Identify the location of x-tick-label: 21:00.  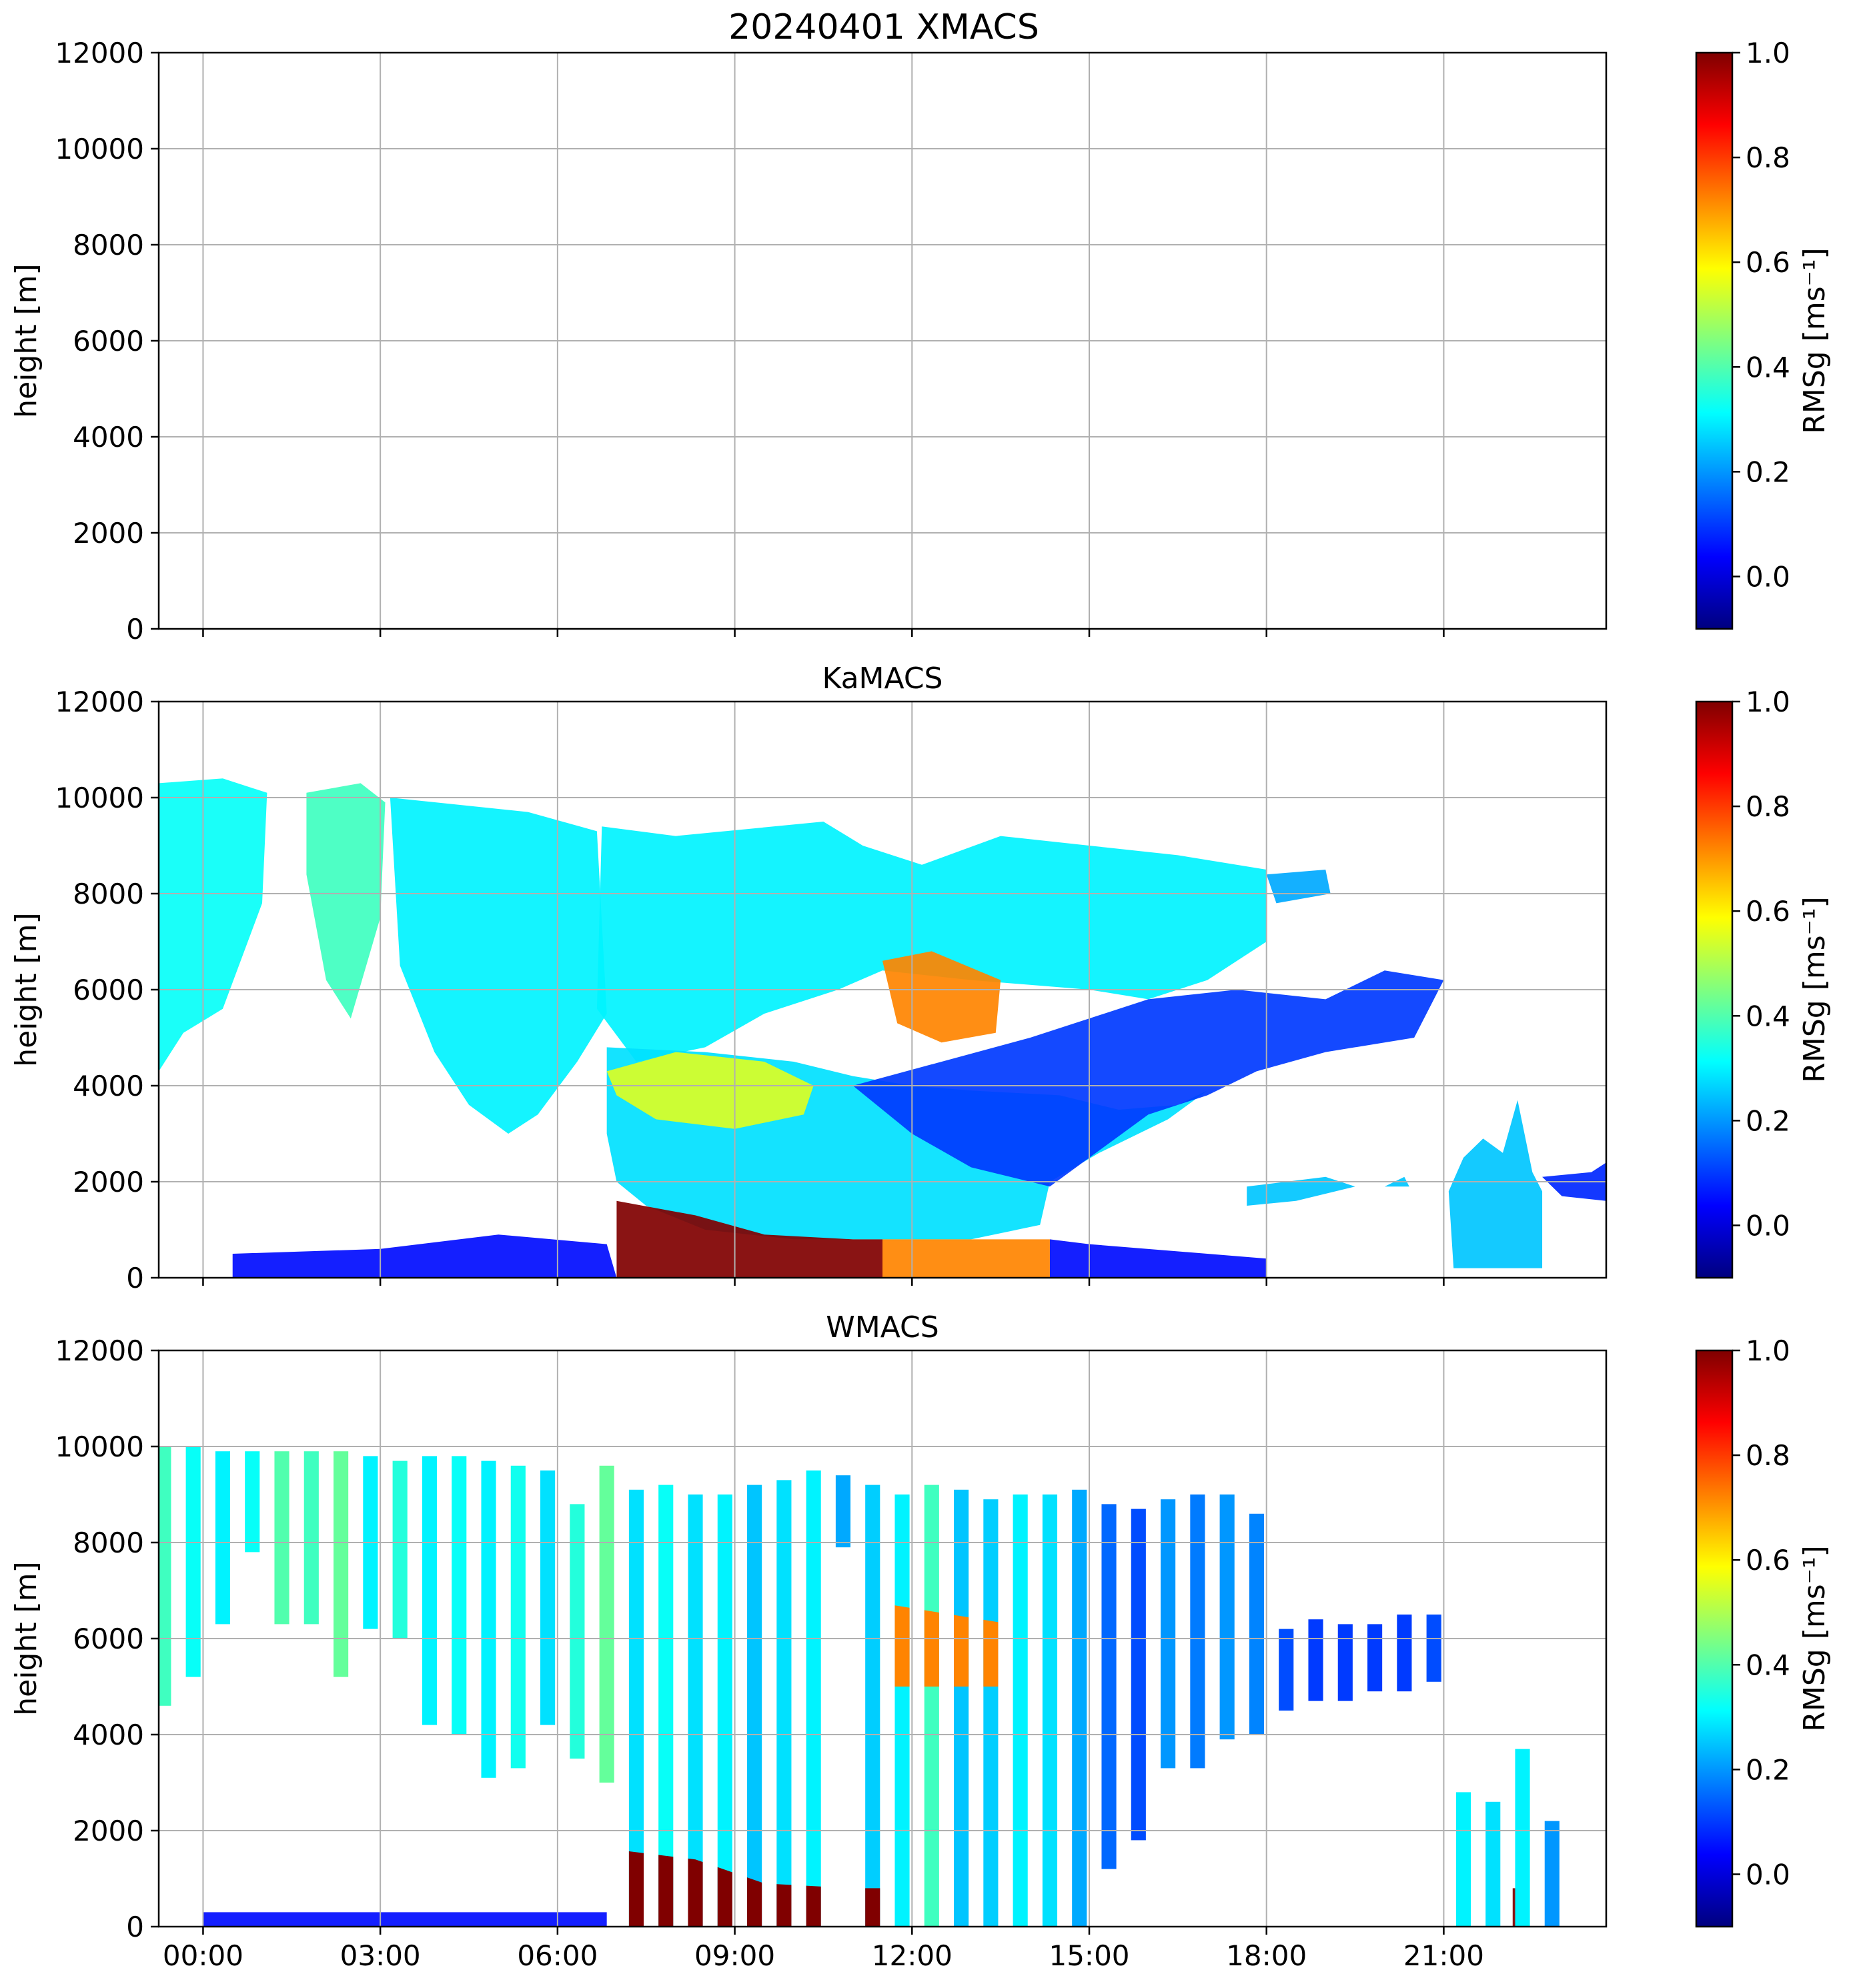
(1443, 1955).